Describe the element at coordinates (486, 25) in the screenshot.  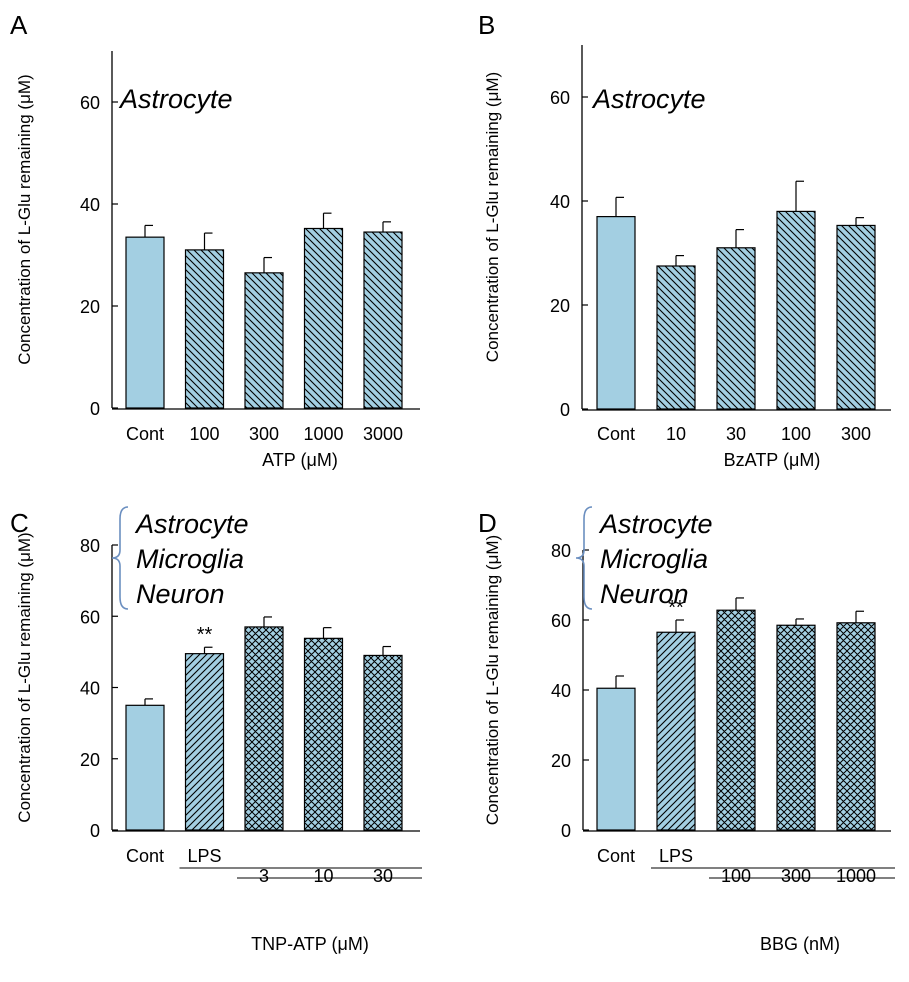
I see `panel-label: B` at that location.